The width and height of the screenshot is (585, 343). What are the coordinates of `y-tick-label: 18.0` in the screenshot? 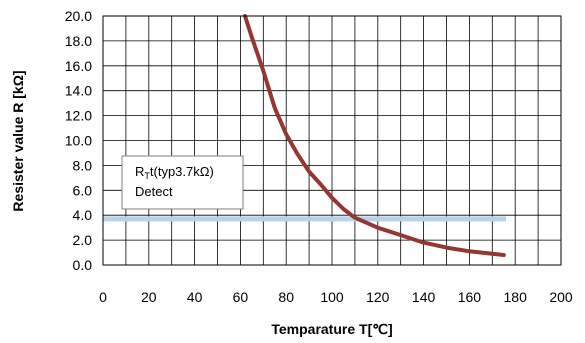 It's located at (78, 41).